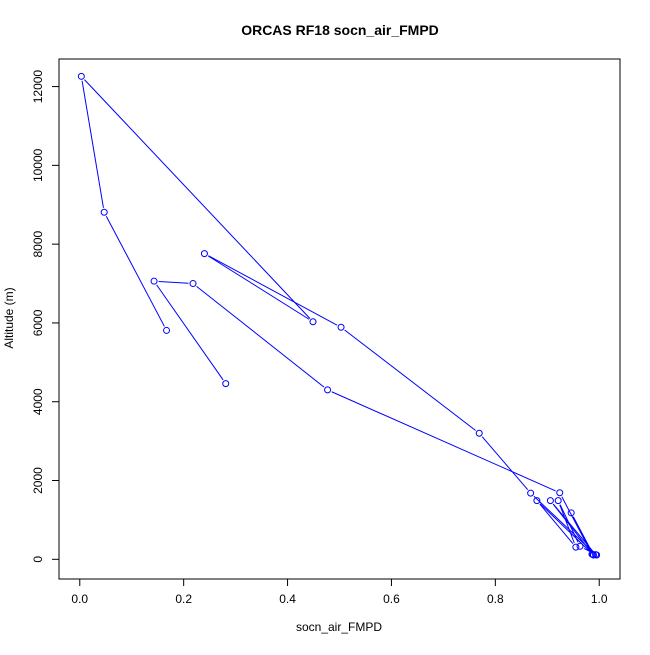 This screenshot has height=655, width=650. I want to click on x-axis: 0.0 0.2 0.4 0.6 0.8 1.0, so click(339, 592).